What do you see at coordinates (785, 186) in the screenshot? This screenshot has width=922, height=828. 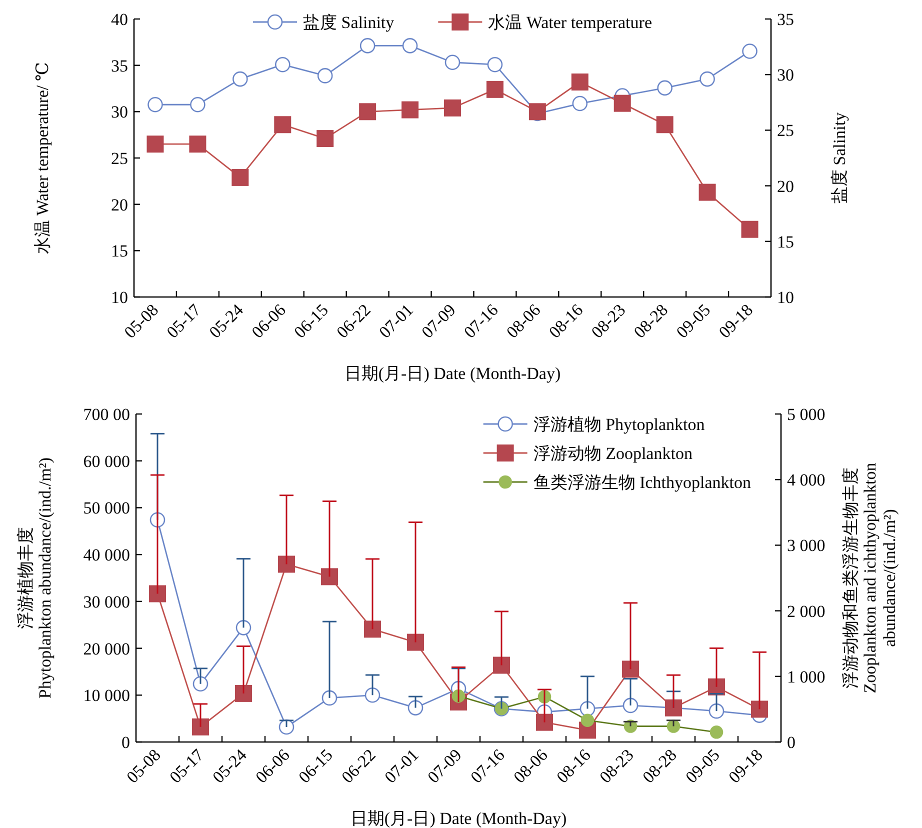 I see `y2-tick-label: 20` at bounding box center [785, 186].